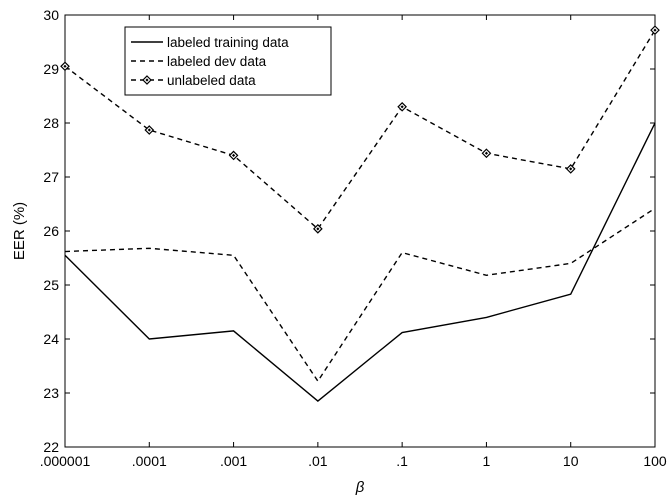 The width and height of the screenshot is (668, 499). I want to click on x-tick-label: .000001, so click(65, 461).